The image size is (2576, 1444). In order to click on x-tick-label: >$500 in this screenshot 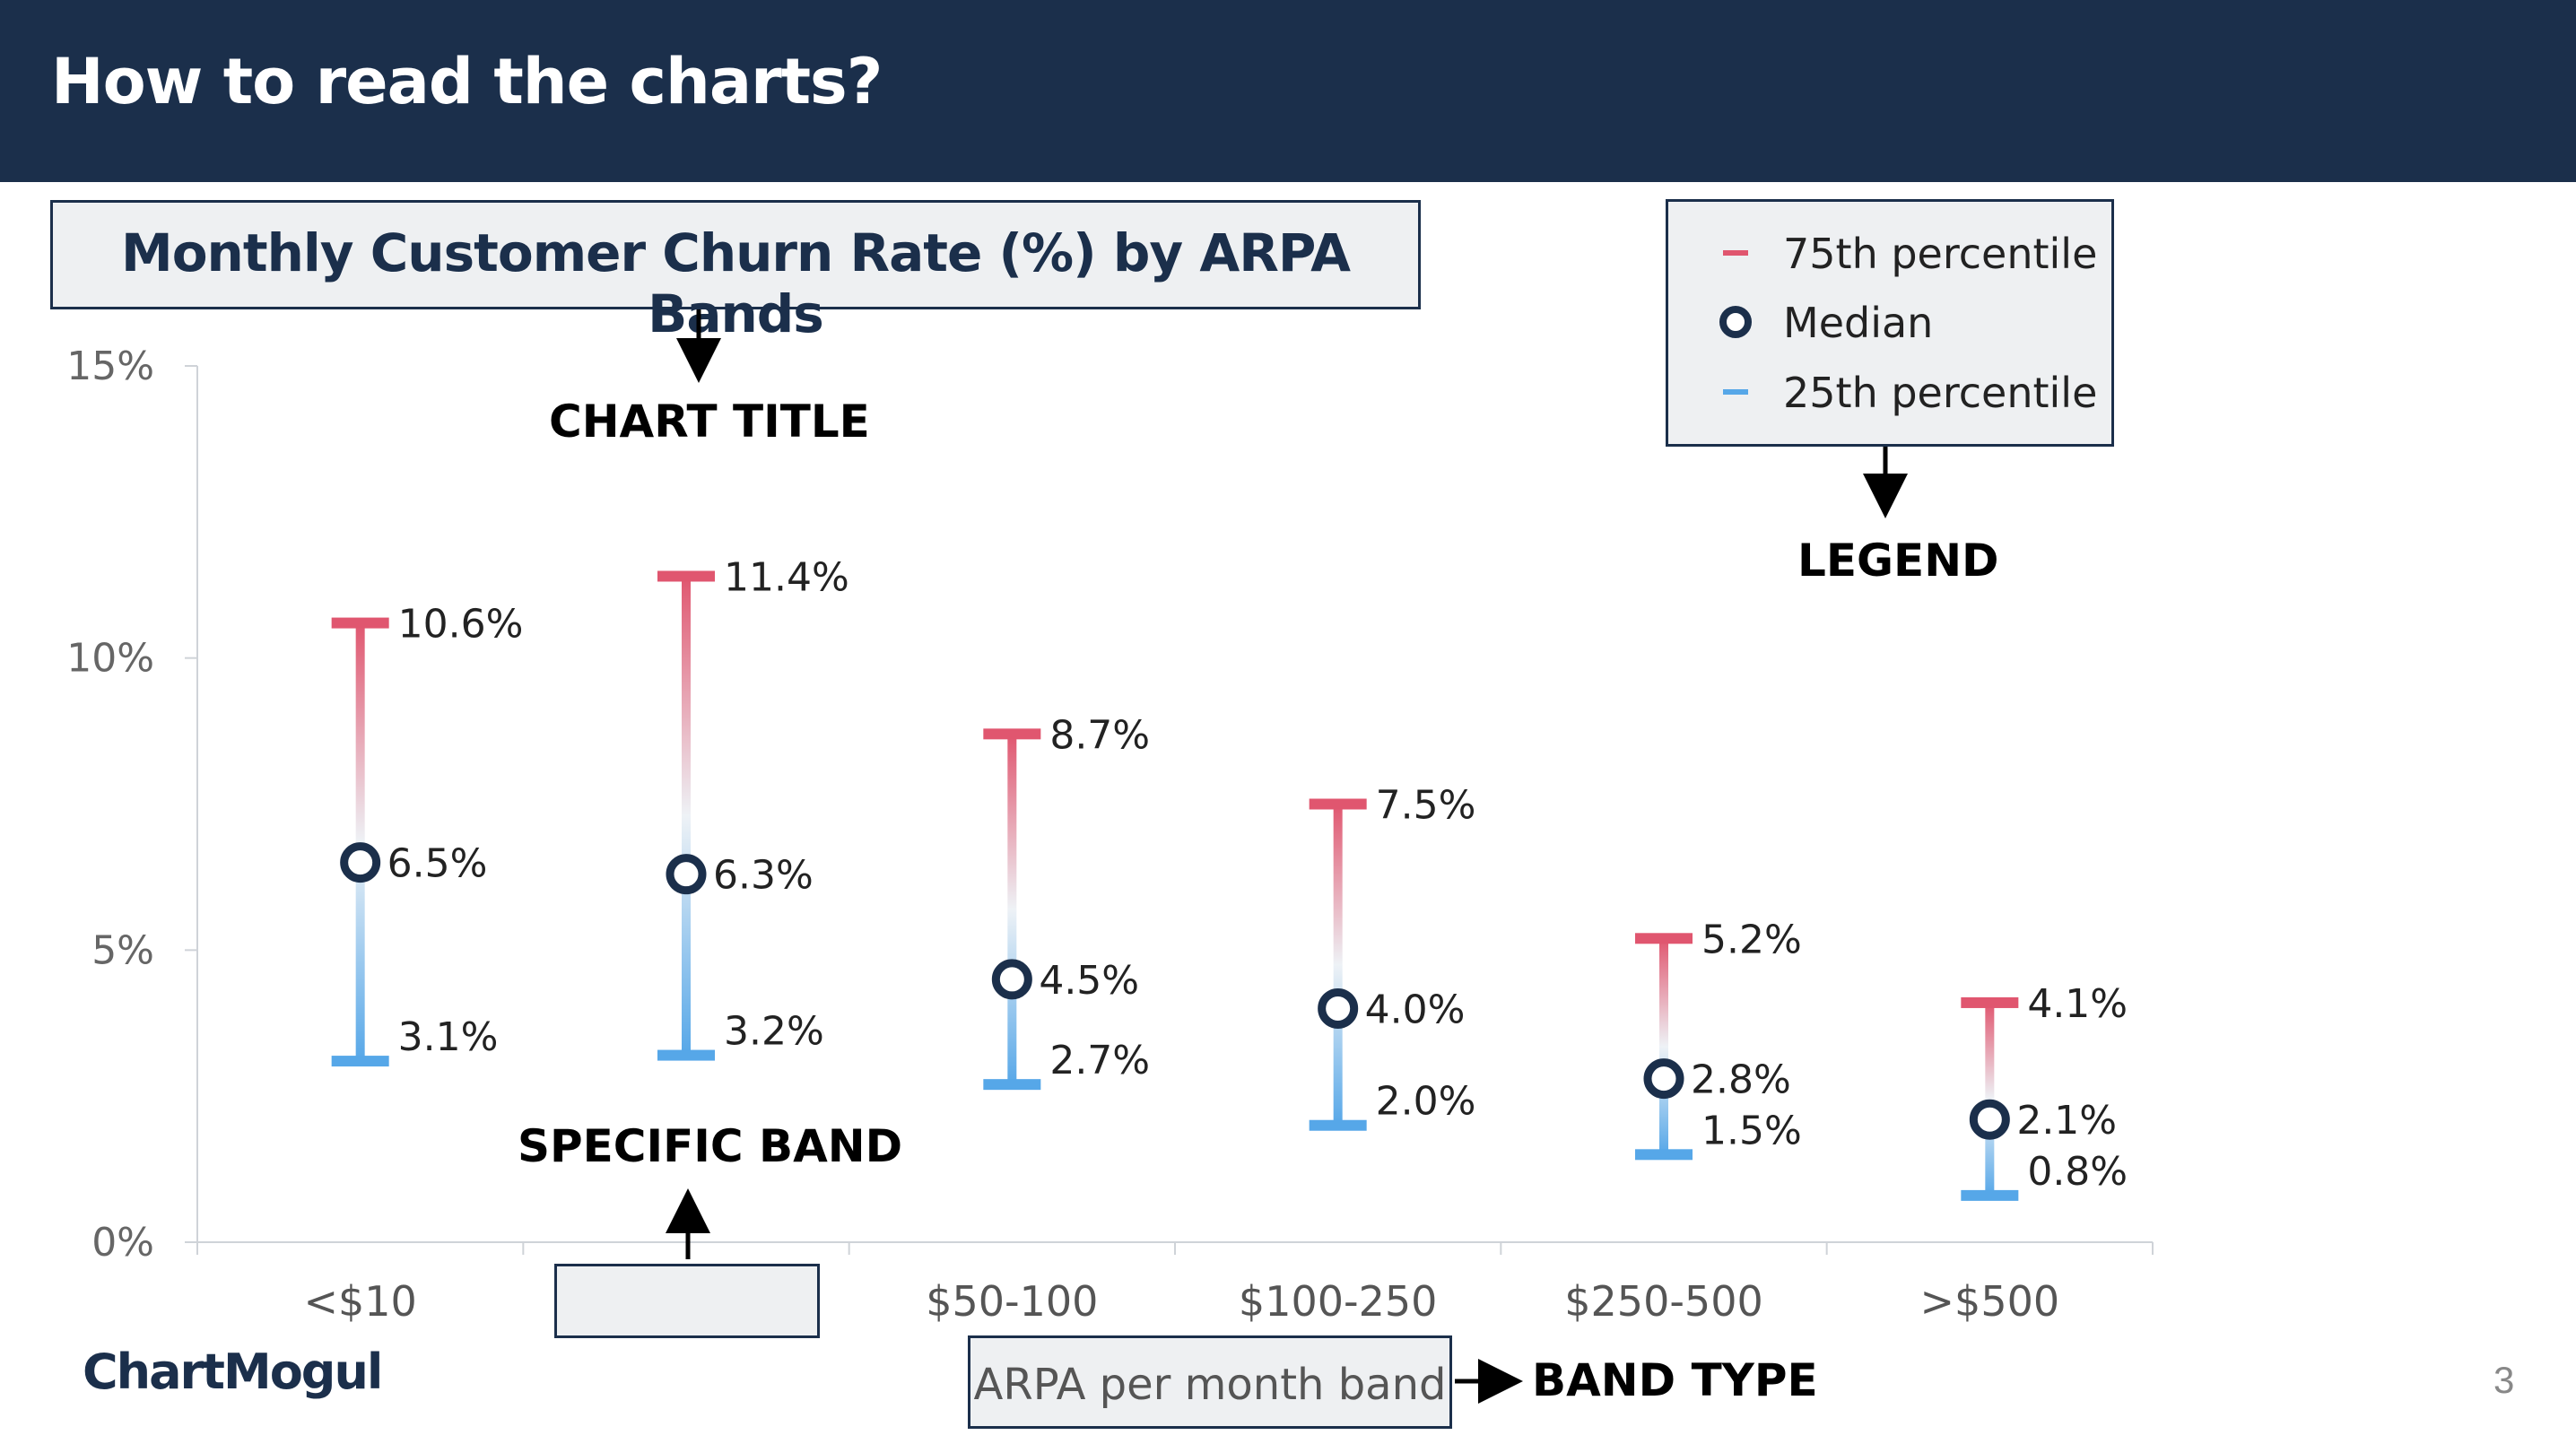, I will do `click(1990, 1301)`.